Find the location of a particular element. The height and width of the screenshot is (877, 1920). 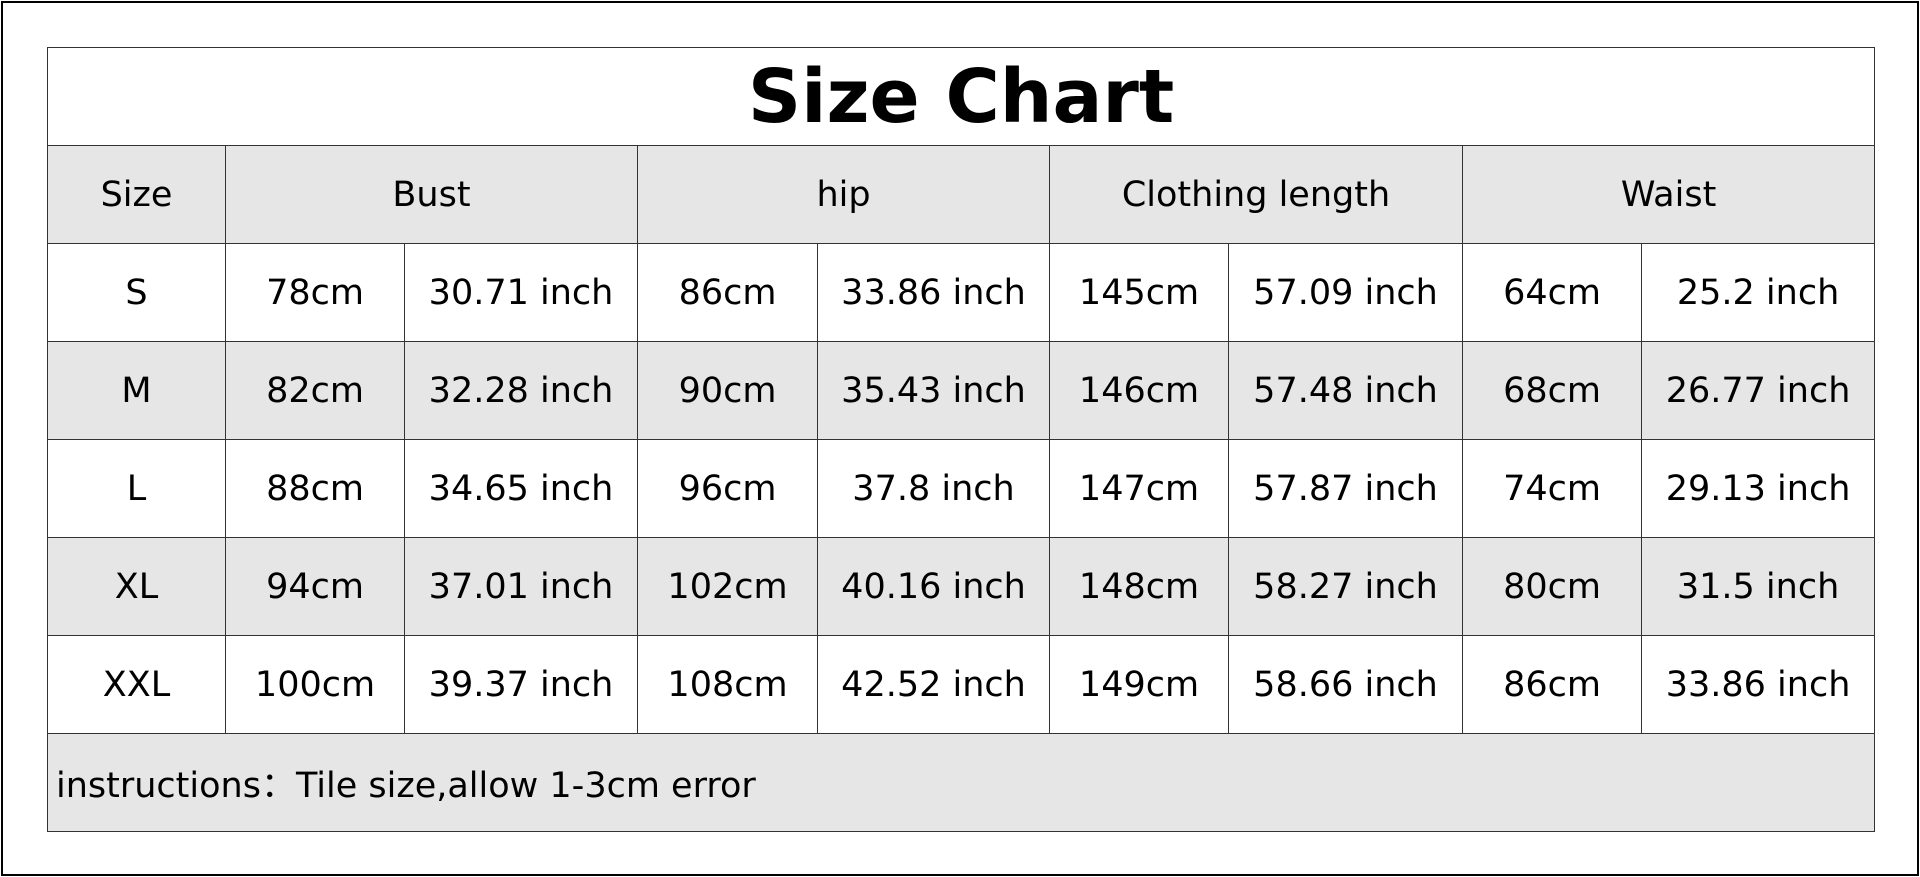

measurement-cell: 108cm is located at coordinates (727, 684).